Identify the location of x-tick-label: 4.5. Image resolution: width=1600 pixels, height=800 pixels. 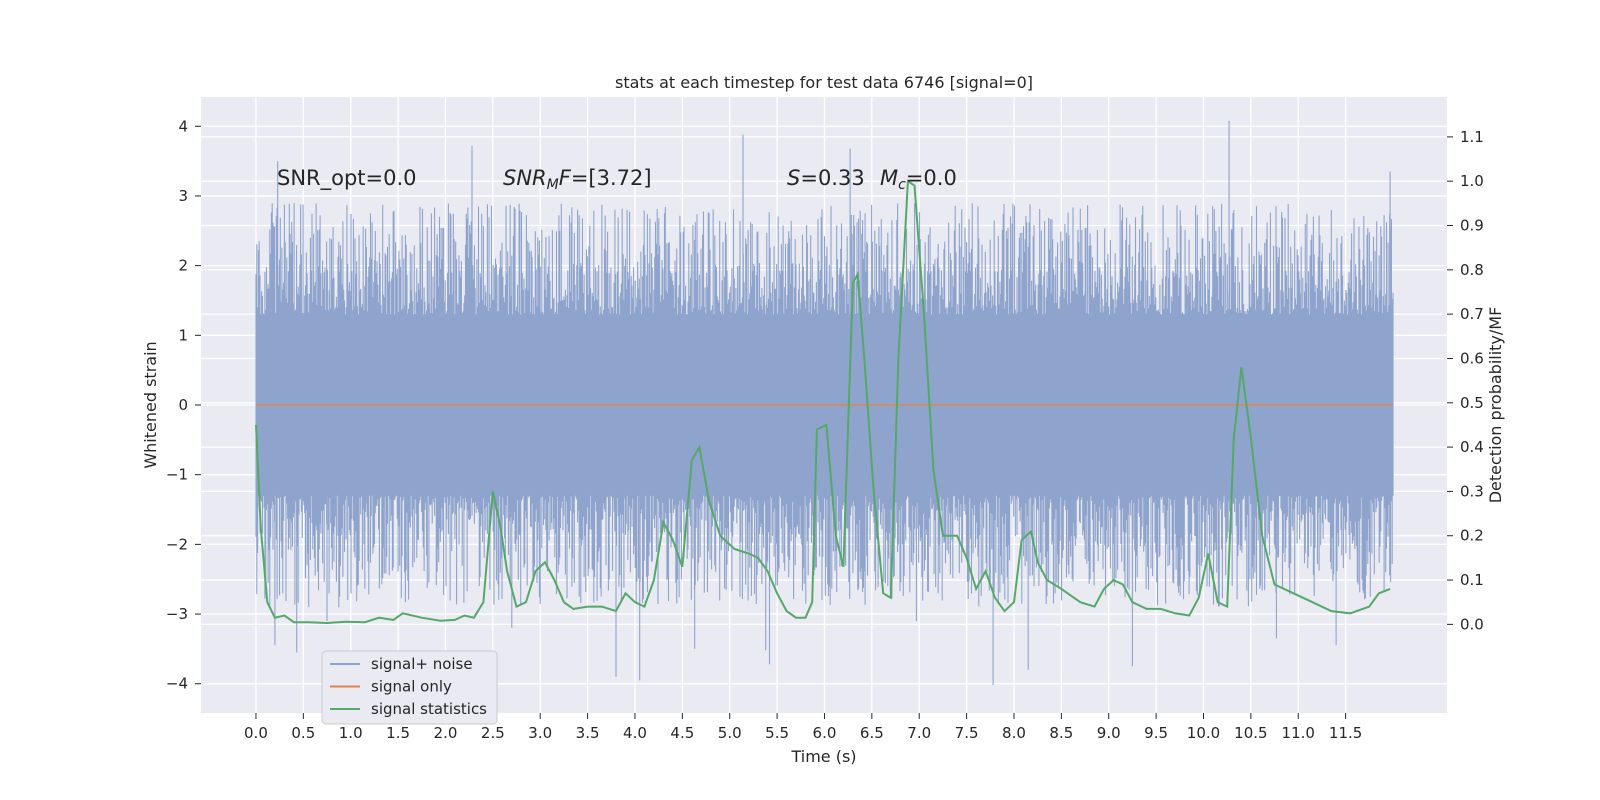
(682, 733).